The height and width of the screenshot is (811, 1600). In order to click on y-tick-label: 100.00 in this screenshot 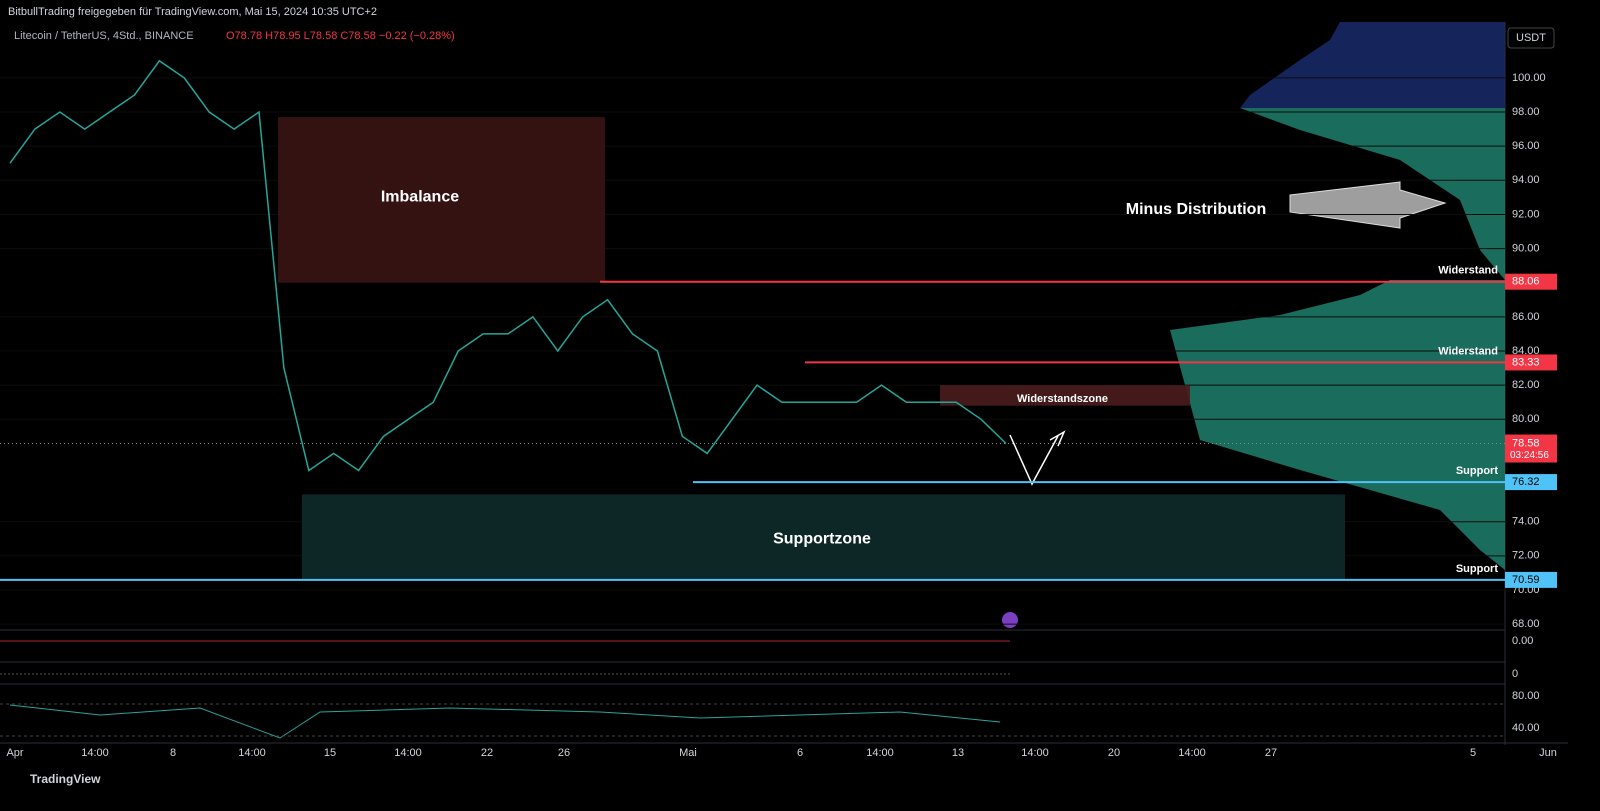, I will do `click(1529, 78)`.